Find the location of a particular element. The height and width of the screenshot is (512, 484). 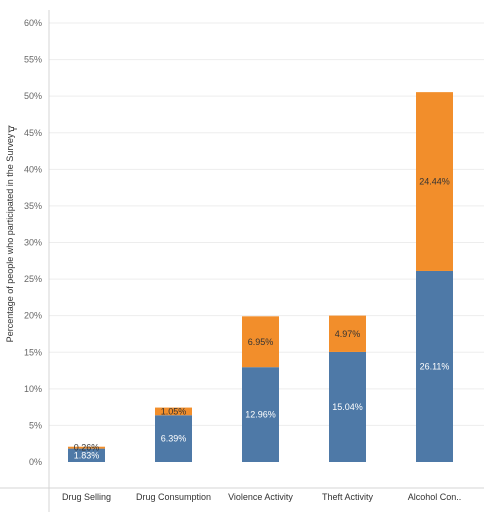

data-label: 24.44% is located at coordinates (434, 182).